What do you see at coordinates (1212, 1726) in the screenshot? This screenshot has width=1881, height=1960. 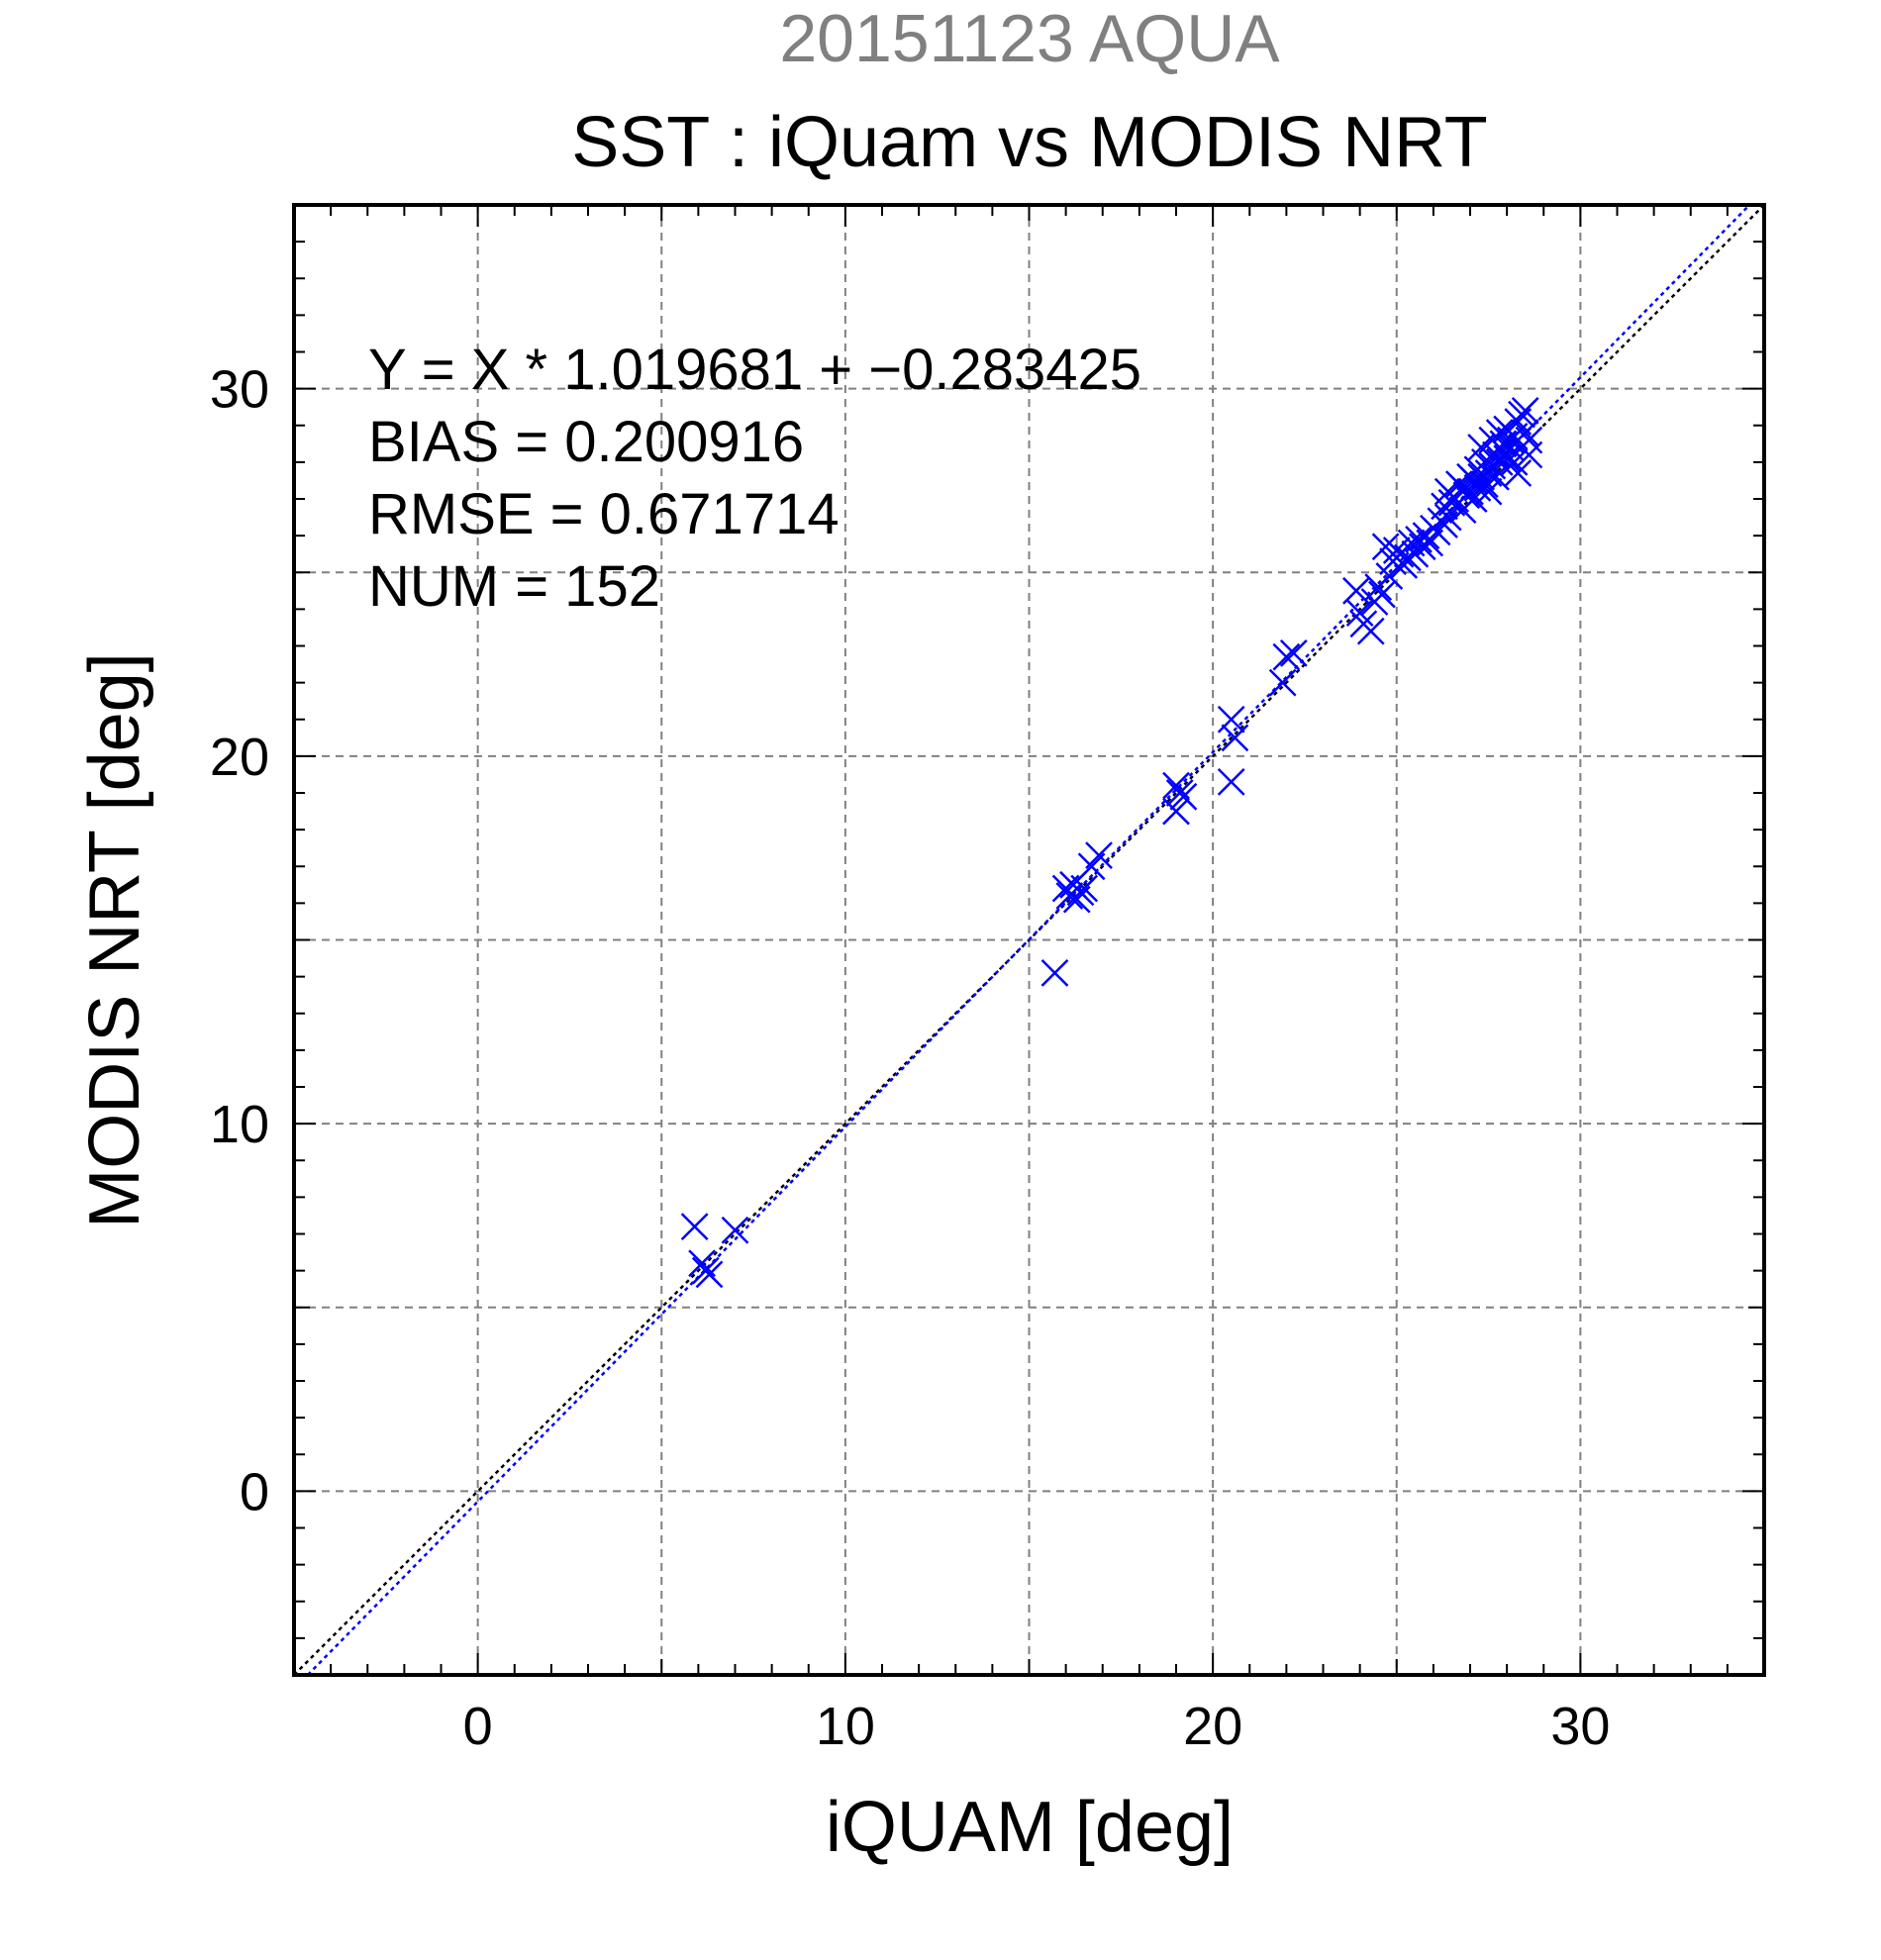 I see `x-tick-label: 20` at bounding box center [1212, 1726].